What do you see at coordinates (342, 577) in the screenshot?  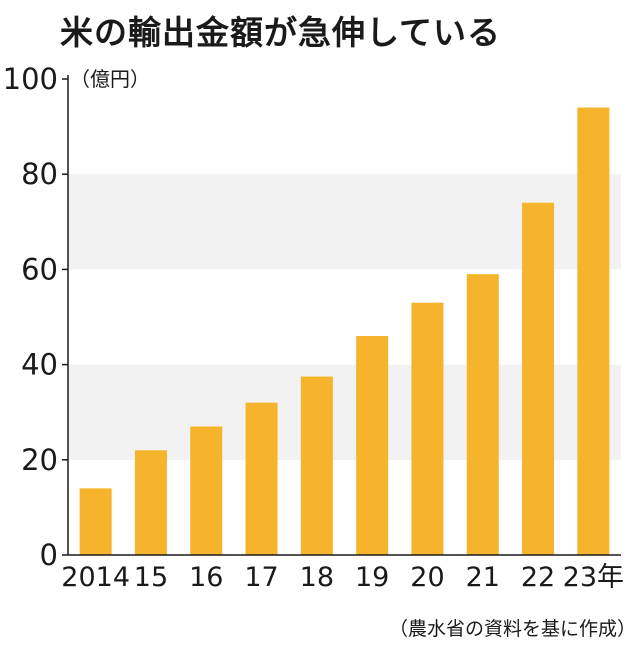 I see `x-axis-ticks: 2014 15 16 17 18 19 20 21 22 23年` at bounding box center [342, 577].